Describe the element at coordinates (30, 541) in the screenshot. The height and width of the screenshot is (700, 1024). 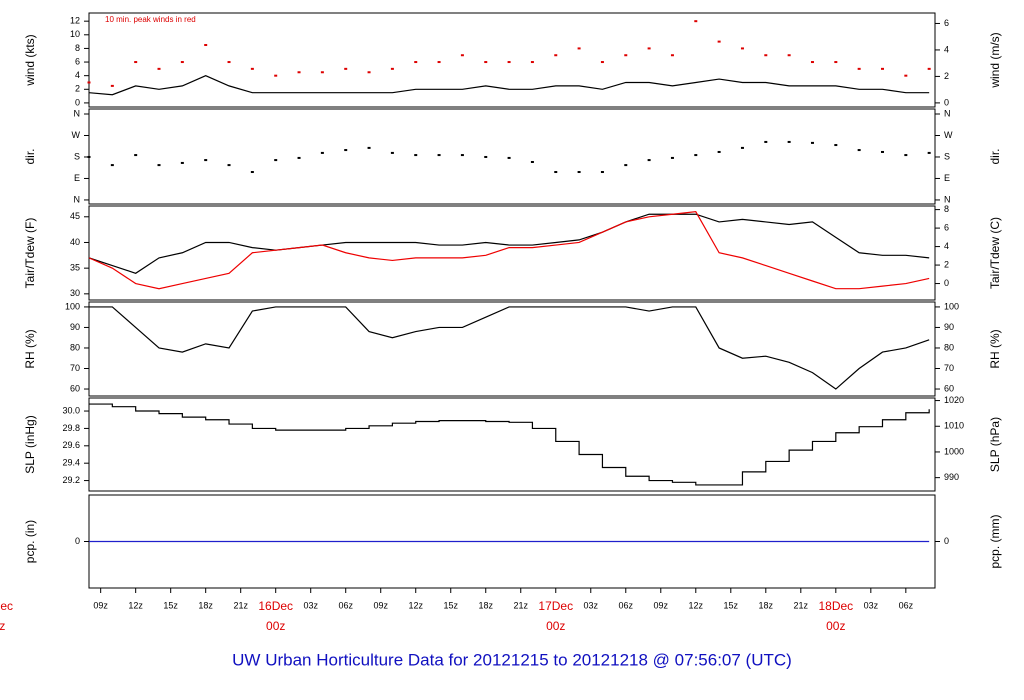
I see `y-axis-label: pcp. (in)` at that location.